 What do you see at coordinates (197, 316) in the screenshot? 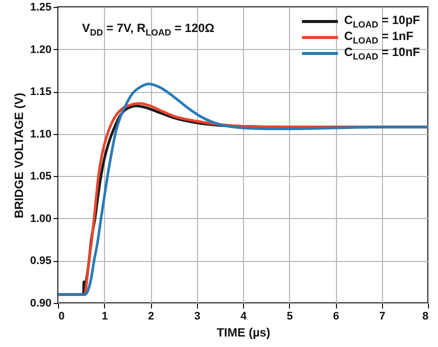
I see `x-tick-label: 3` at bounding box center [197, 316].